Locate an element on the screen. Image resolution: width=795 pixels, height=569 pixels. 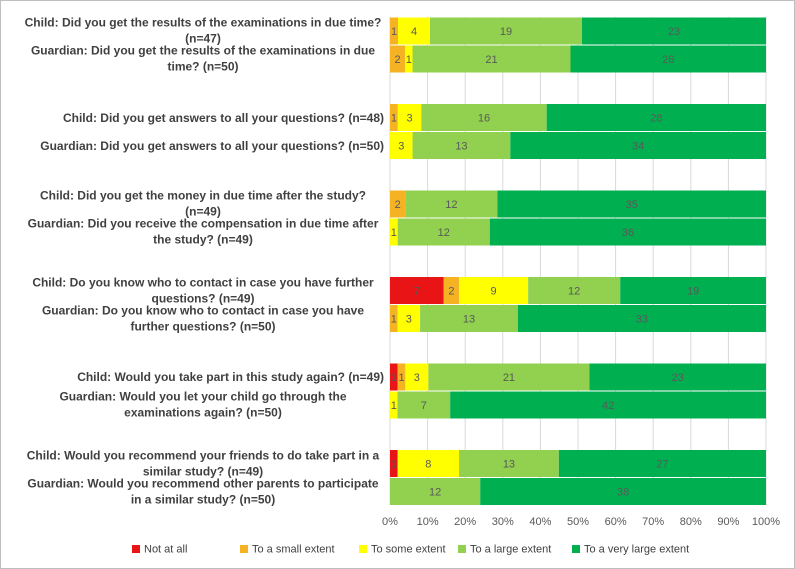
x-tick-label: 100% is located at coordinates (766, 522).